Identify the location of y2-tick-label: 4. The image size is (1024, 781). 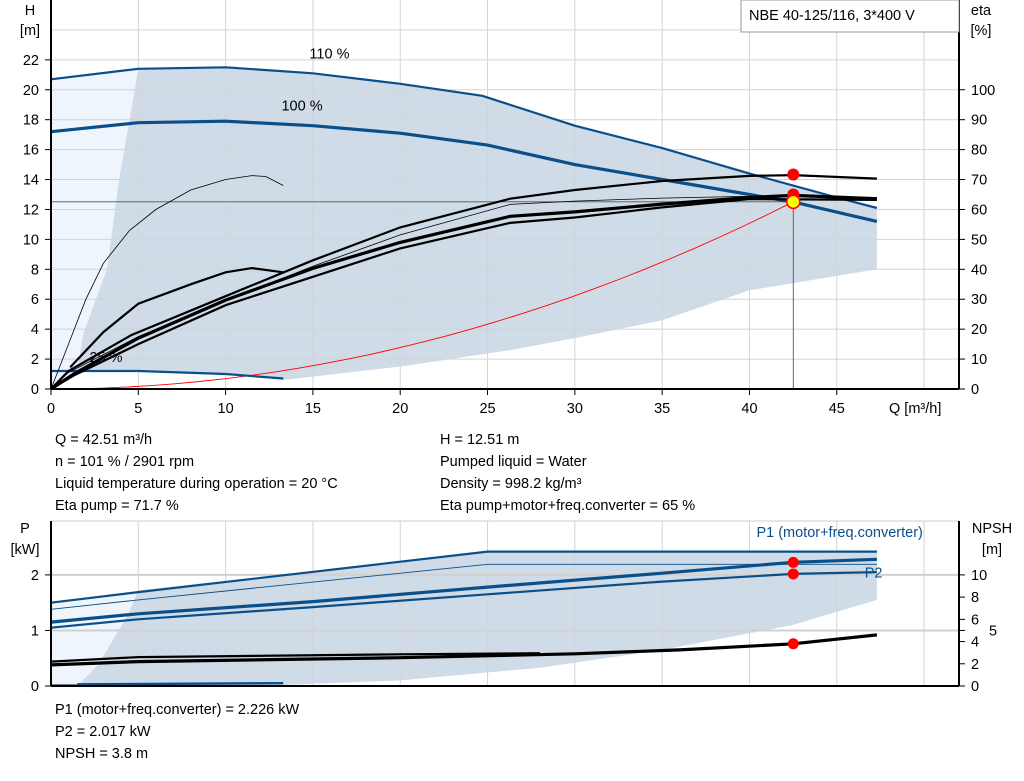
(975, 643).